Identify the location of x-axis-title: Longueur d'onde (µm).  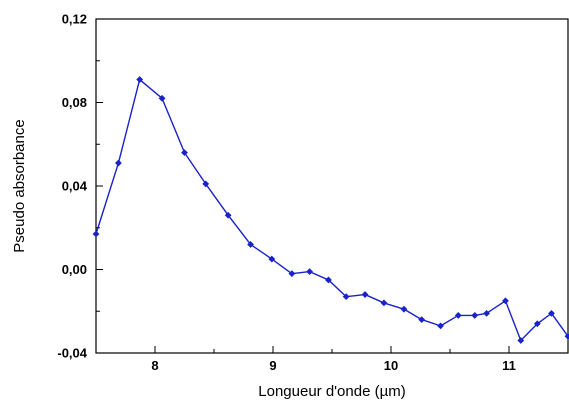
(331, 391).